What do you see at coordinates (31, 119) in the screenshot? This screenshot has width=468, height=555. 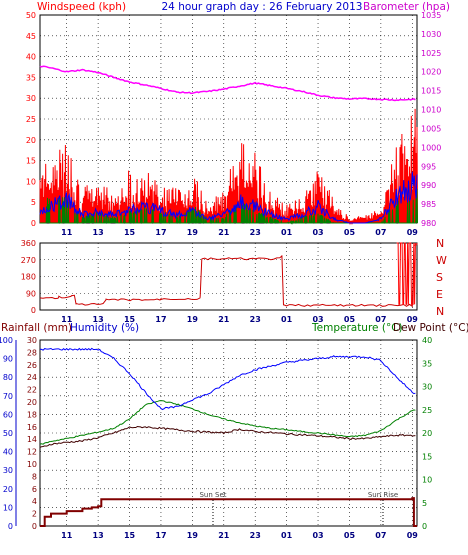 I see `windspeed-tick: 25` at bounding box center [31, 119].